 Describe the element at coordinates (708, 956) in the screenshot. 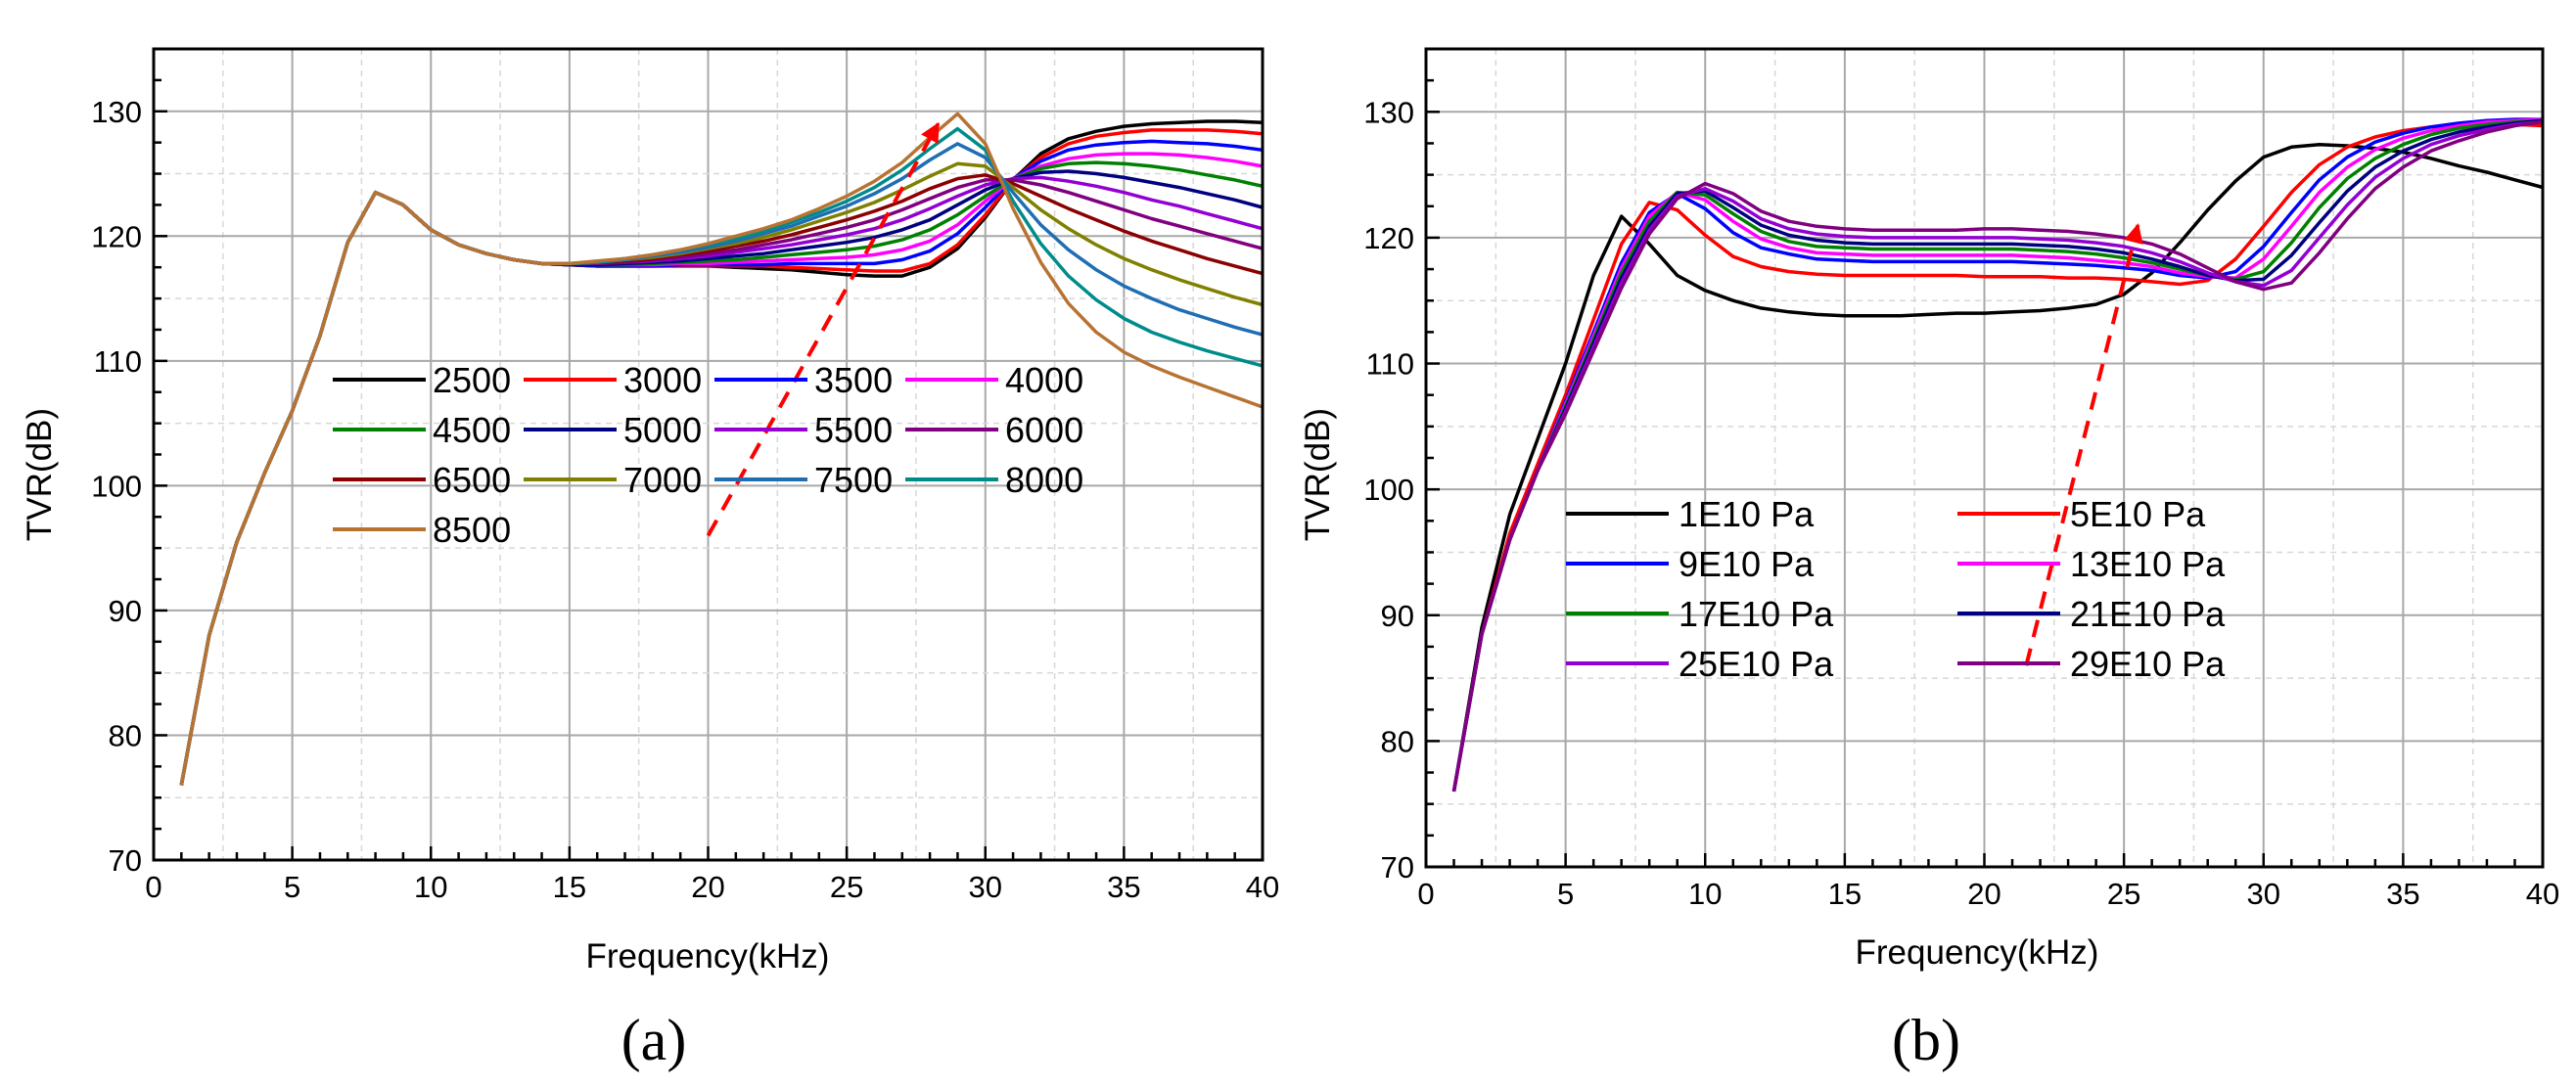

I see `x-axis-title-a: Frequency(kHz)` at that location.